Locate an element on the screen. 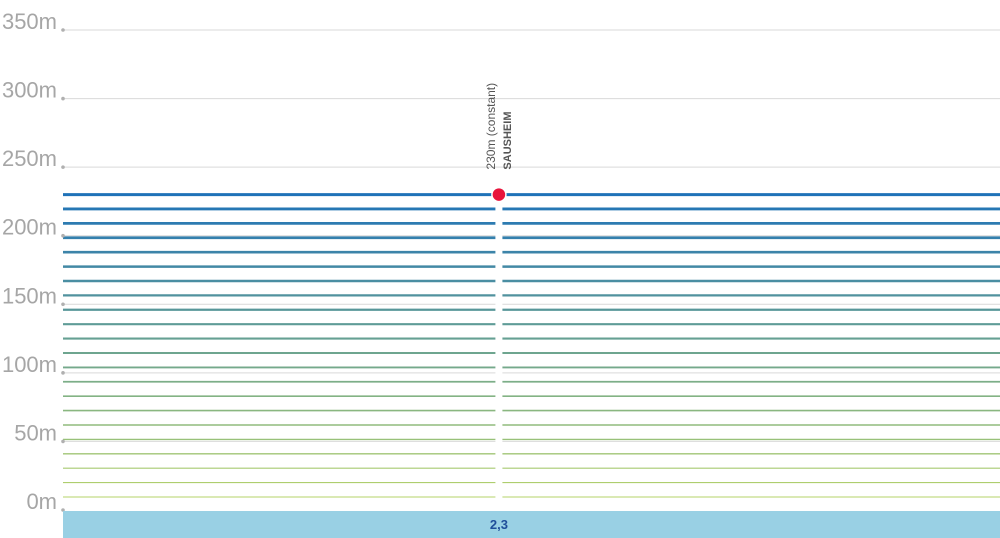 The width and height of the screenshot is (1000, 538). y-tick-label: 200m is located at coordinates (29, 227).